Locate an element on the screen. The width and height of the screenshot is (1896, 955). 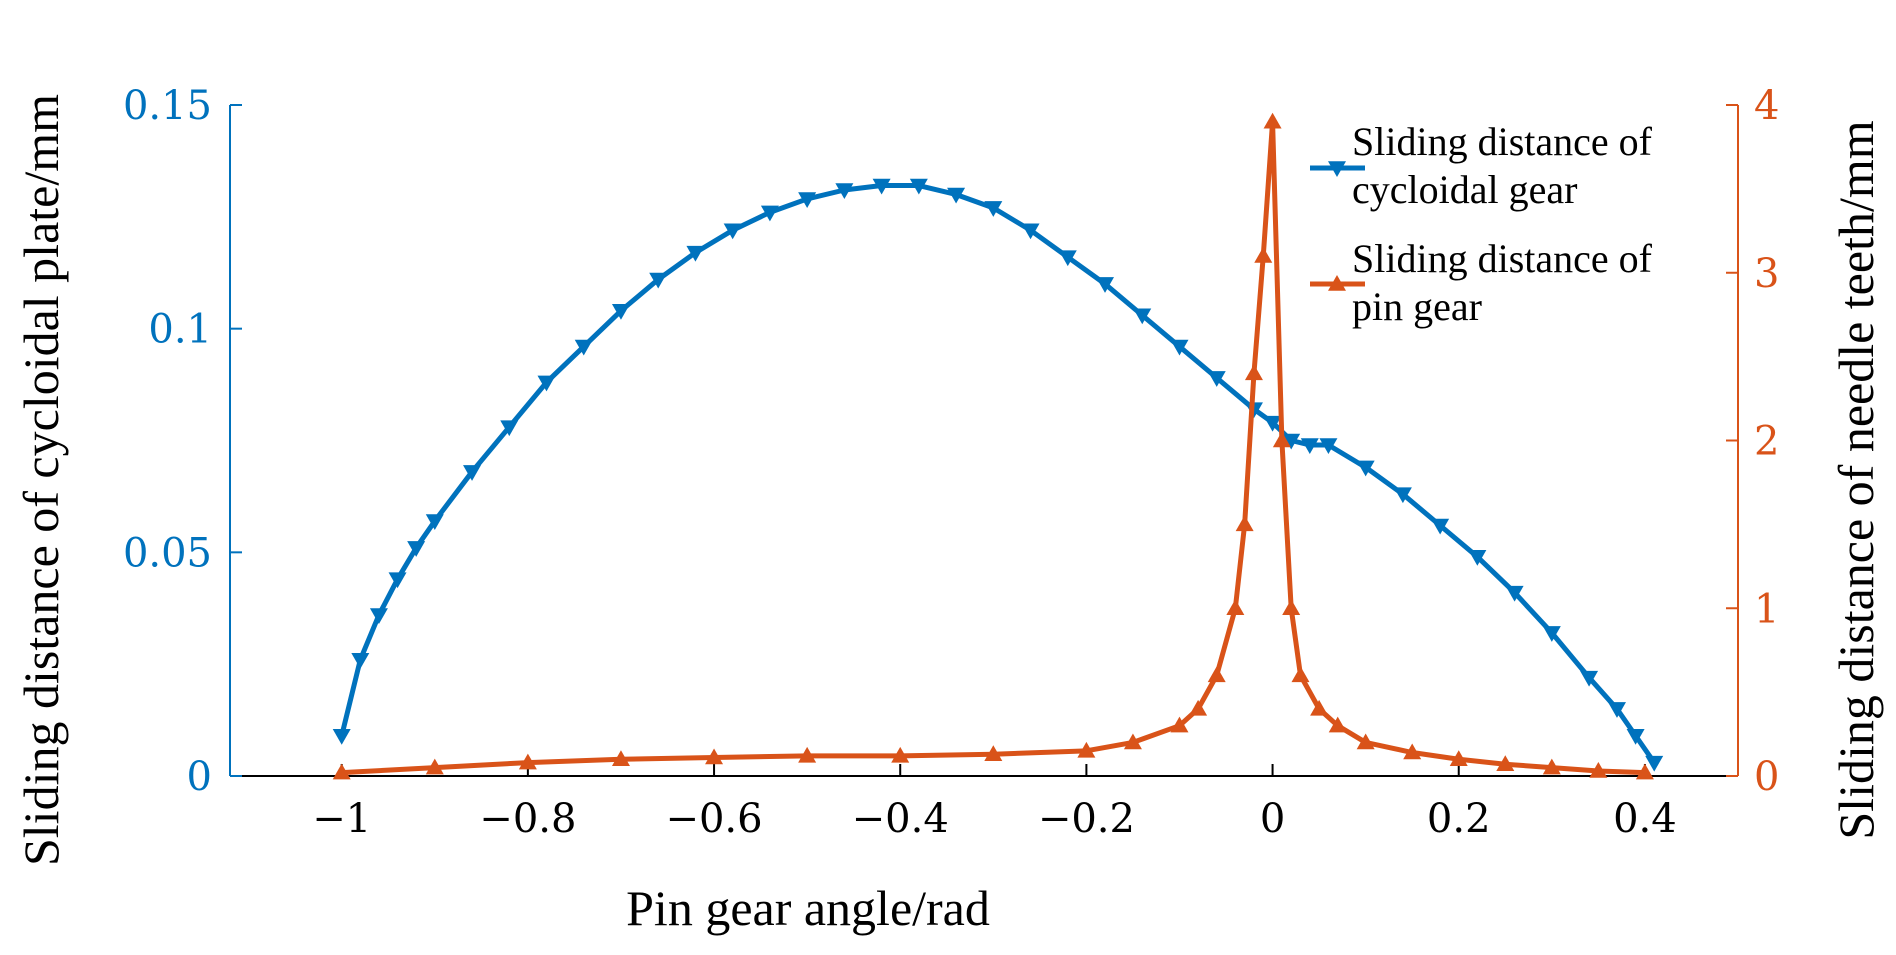
right-y-axis-ticks: 0 1 2 3 4 is located at coordinates (1752, 441).